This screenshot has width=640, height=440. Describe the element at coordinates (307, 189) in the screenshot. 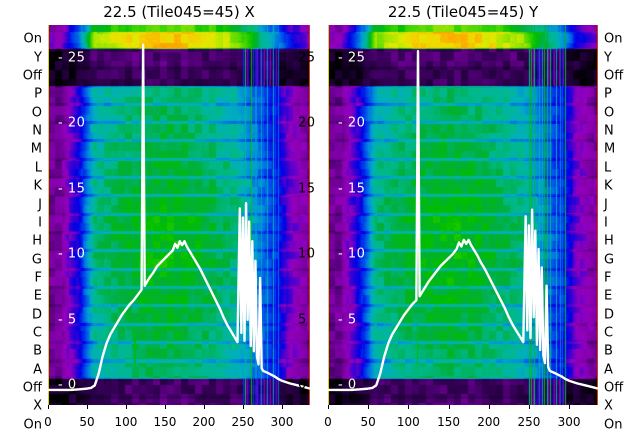

I see `y-tick-label-outer: 15` at that location.